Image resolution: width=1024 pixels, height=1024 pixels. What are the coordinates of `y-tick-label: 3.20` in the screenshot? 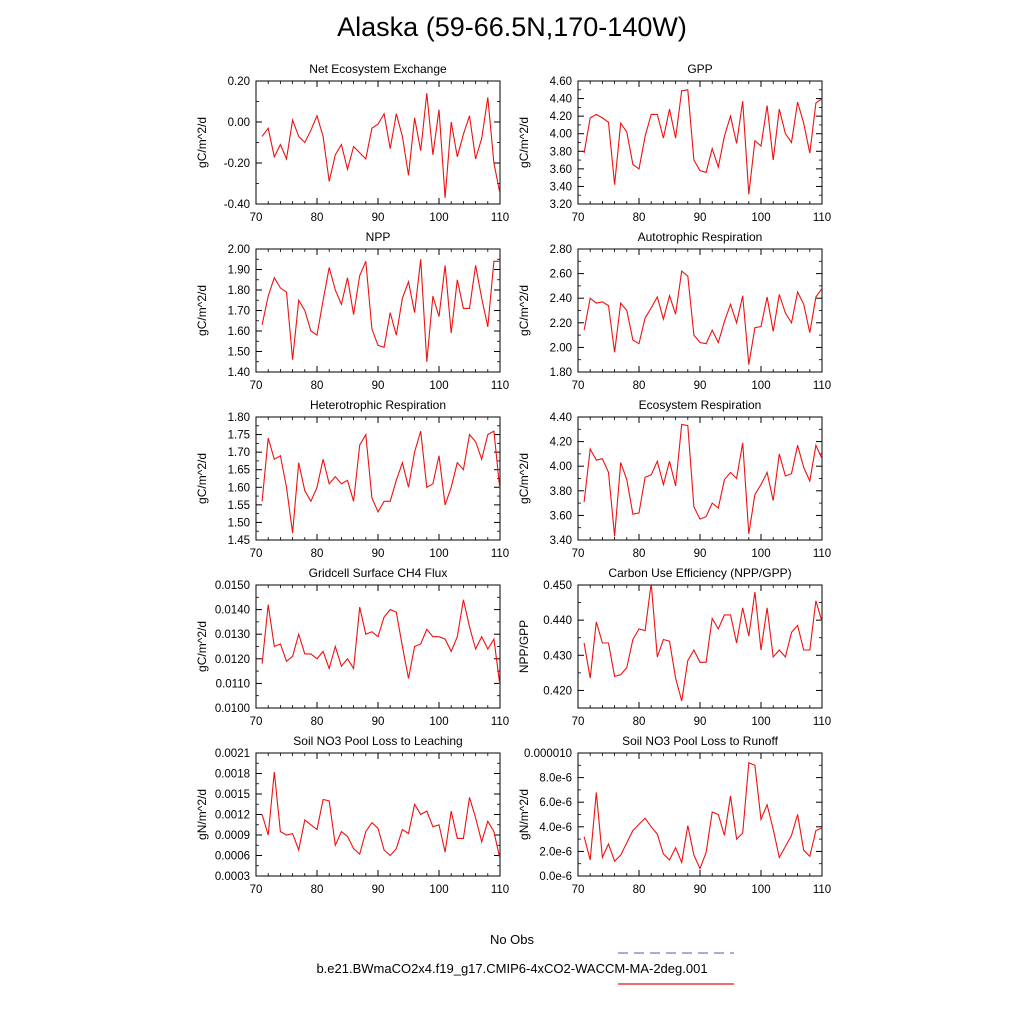 It's located at (561, 205).